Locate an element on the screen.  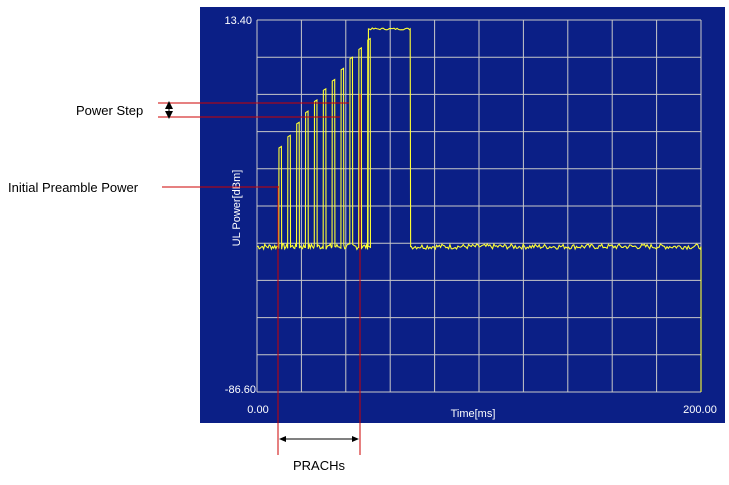
y-tick-label-bottom: -86.60 is located at coordinates (240, 390).